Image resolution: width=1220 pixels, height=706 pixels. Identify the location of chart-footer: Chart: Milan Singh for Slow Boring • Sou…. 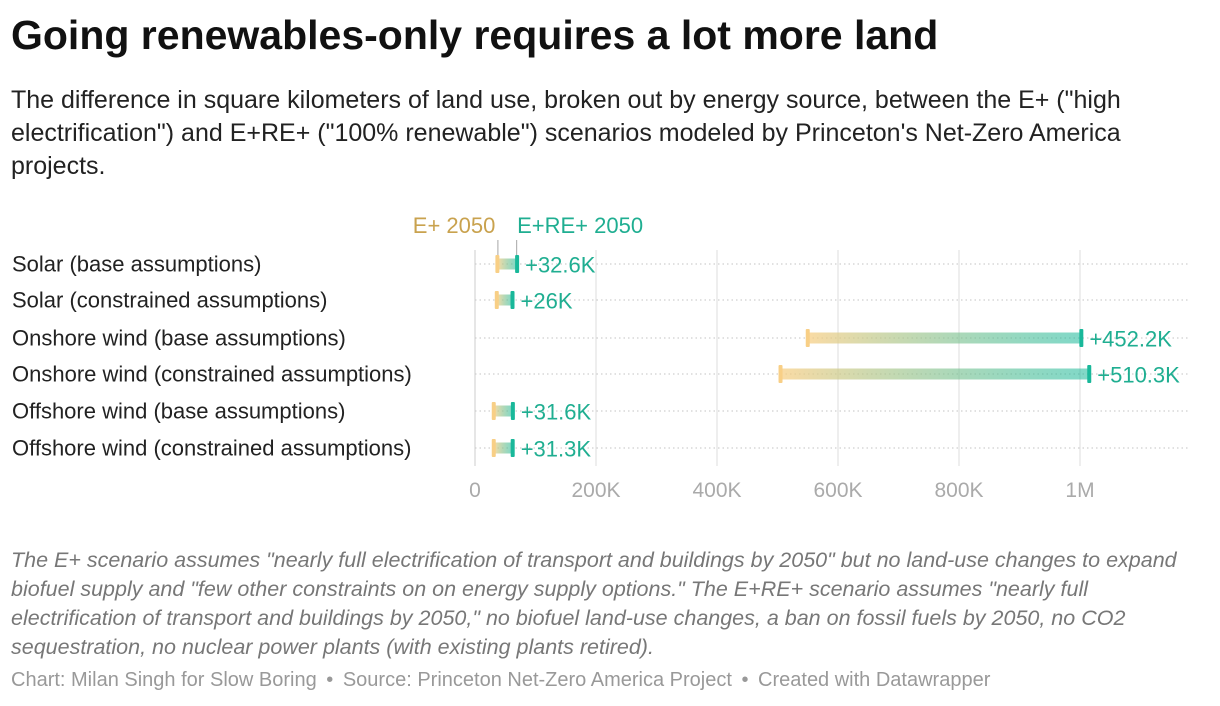
(611, 680).